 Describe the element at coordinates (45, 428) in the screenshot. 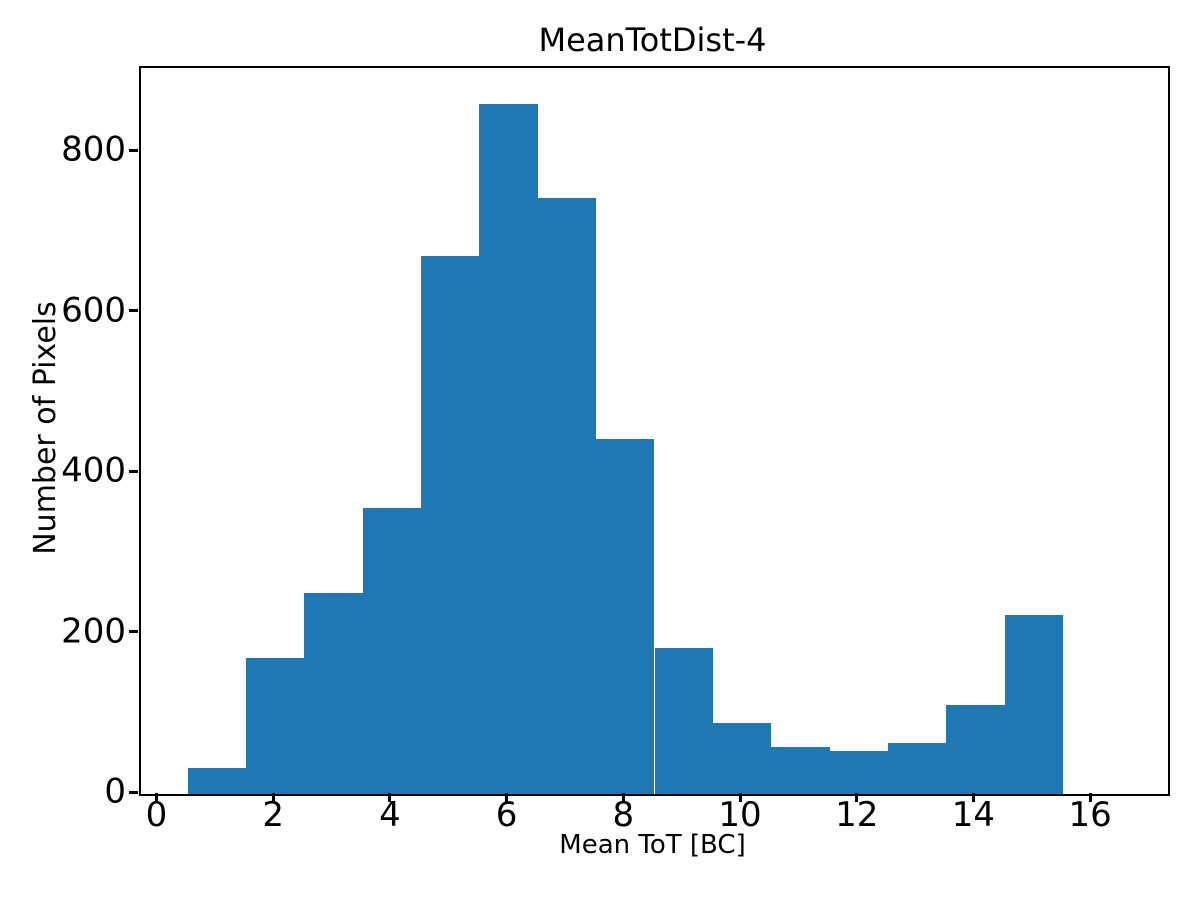

I see `y-axis-label: Number of Pixels` at that location.